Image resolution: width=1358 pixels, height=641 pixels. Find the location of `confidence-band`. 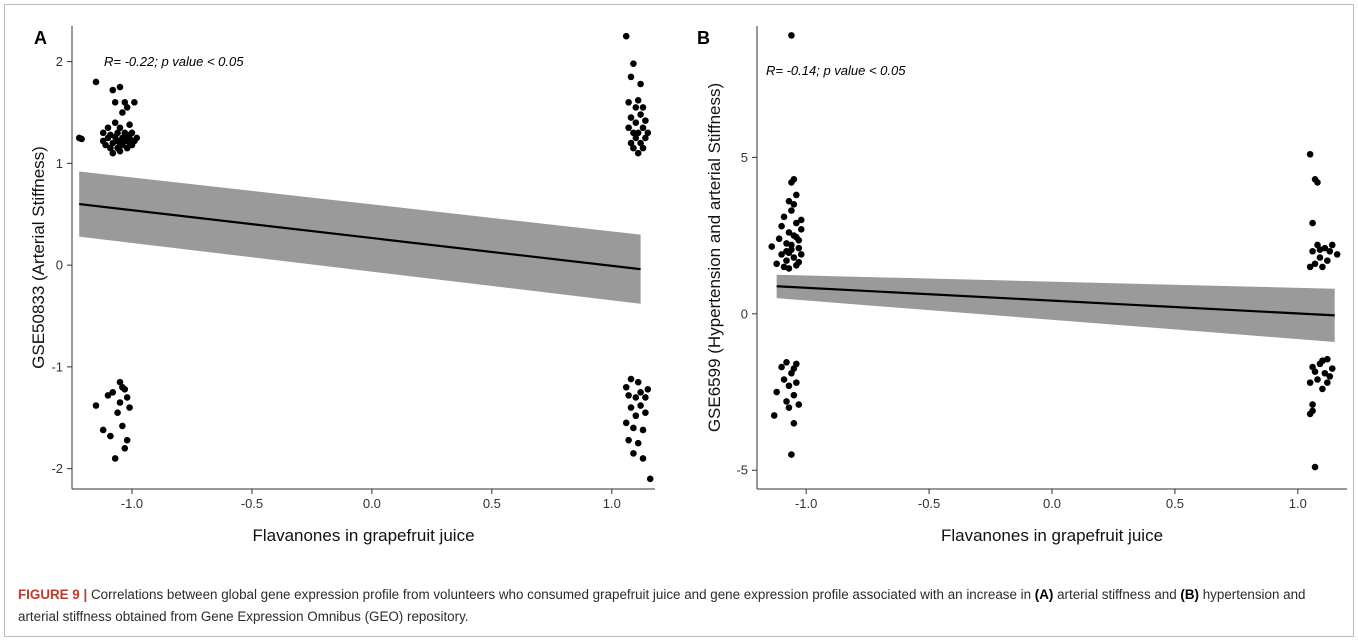

confidence-band is located at coordinates (1055, 308).